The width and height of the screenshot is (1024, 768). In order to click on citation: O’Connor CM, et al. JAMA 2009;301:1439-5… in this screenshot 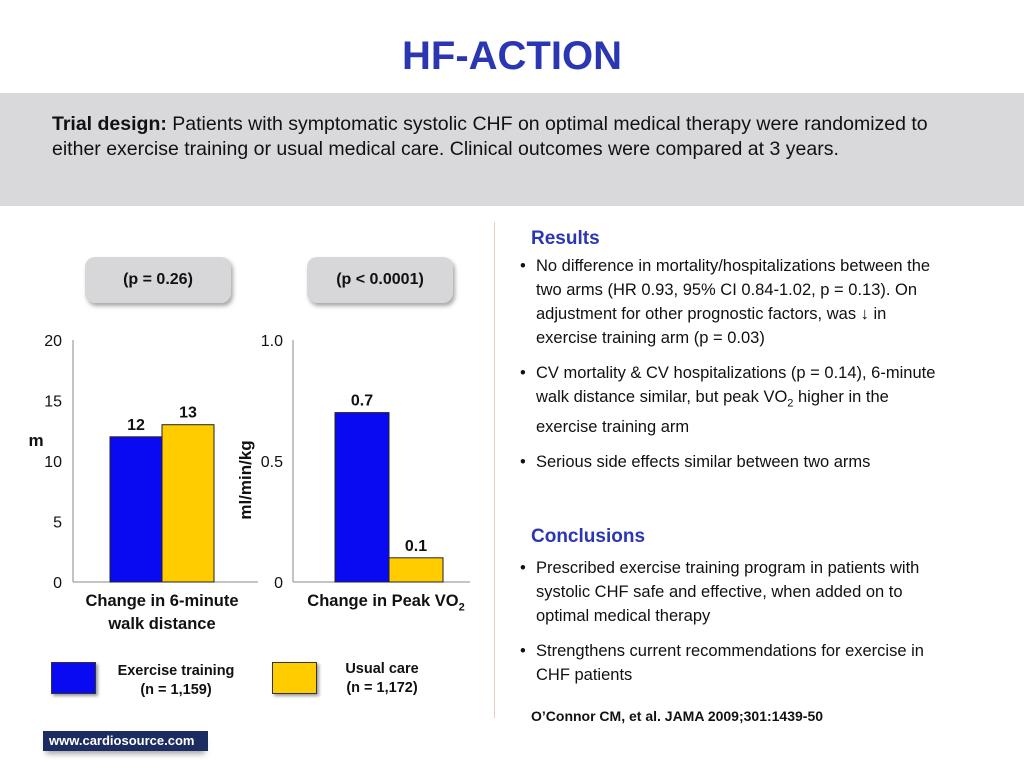, I will do `click(677, 716)`.